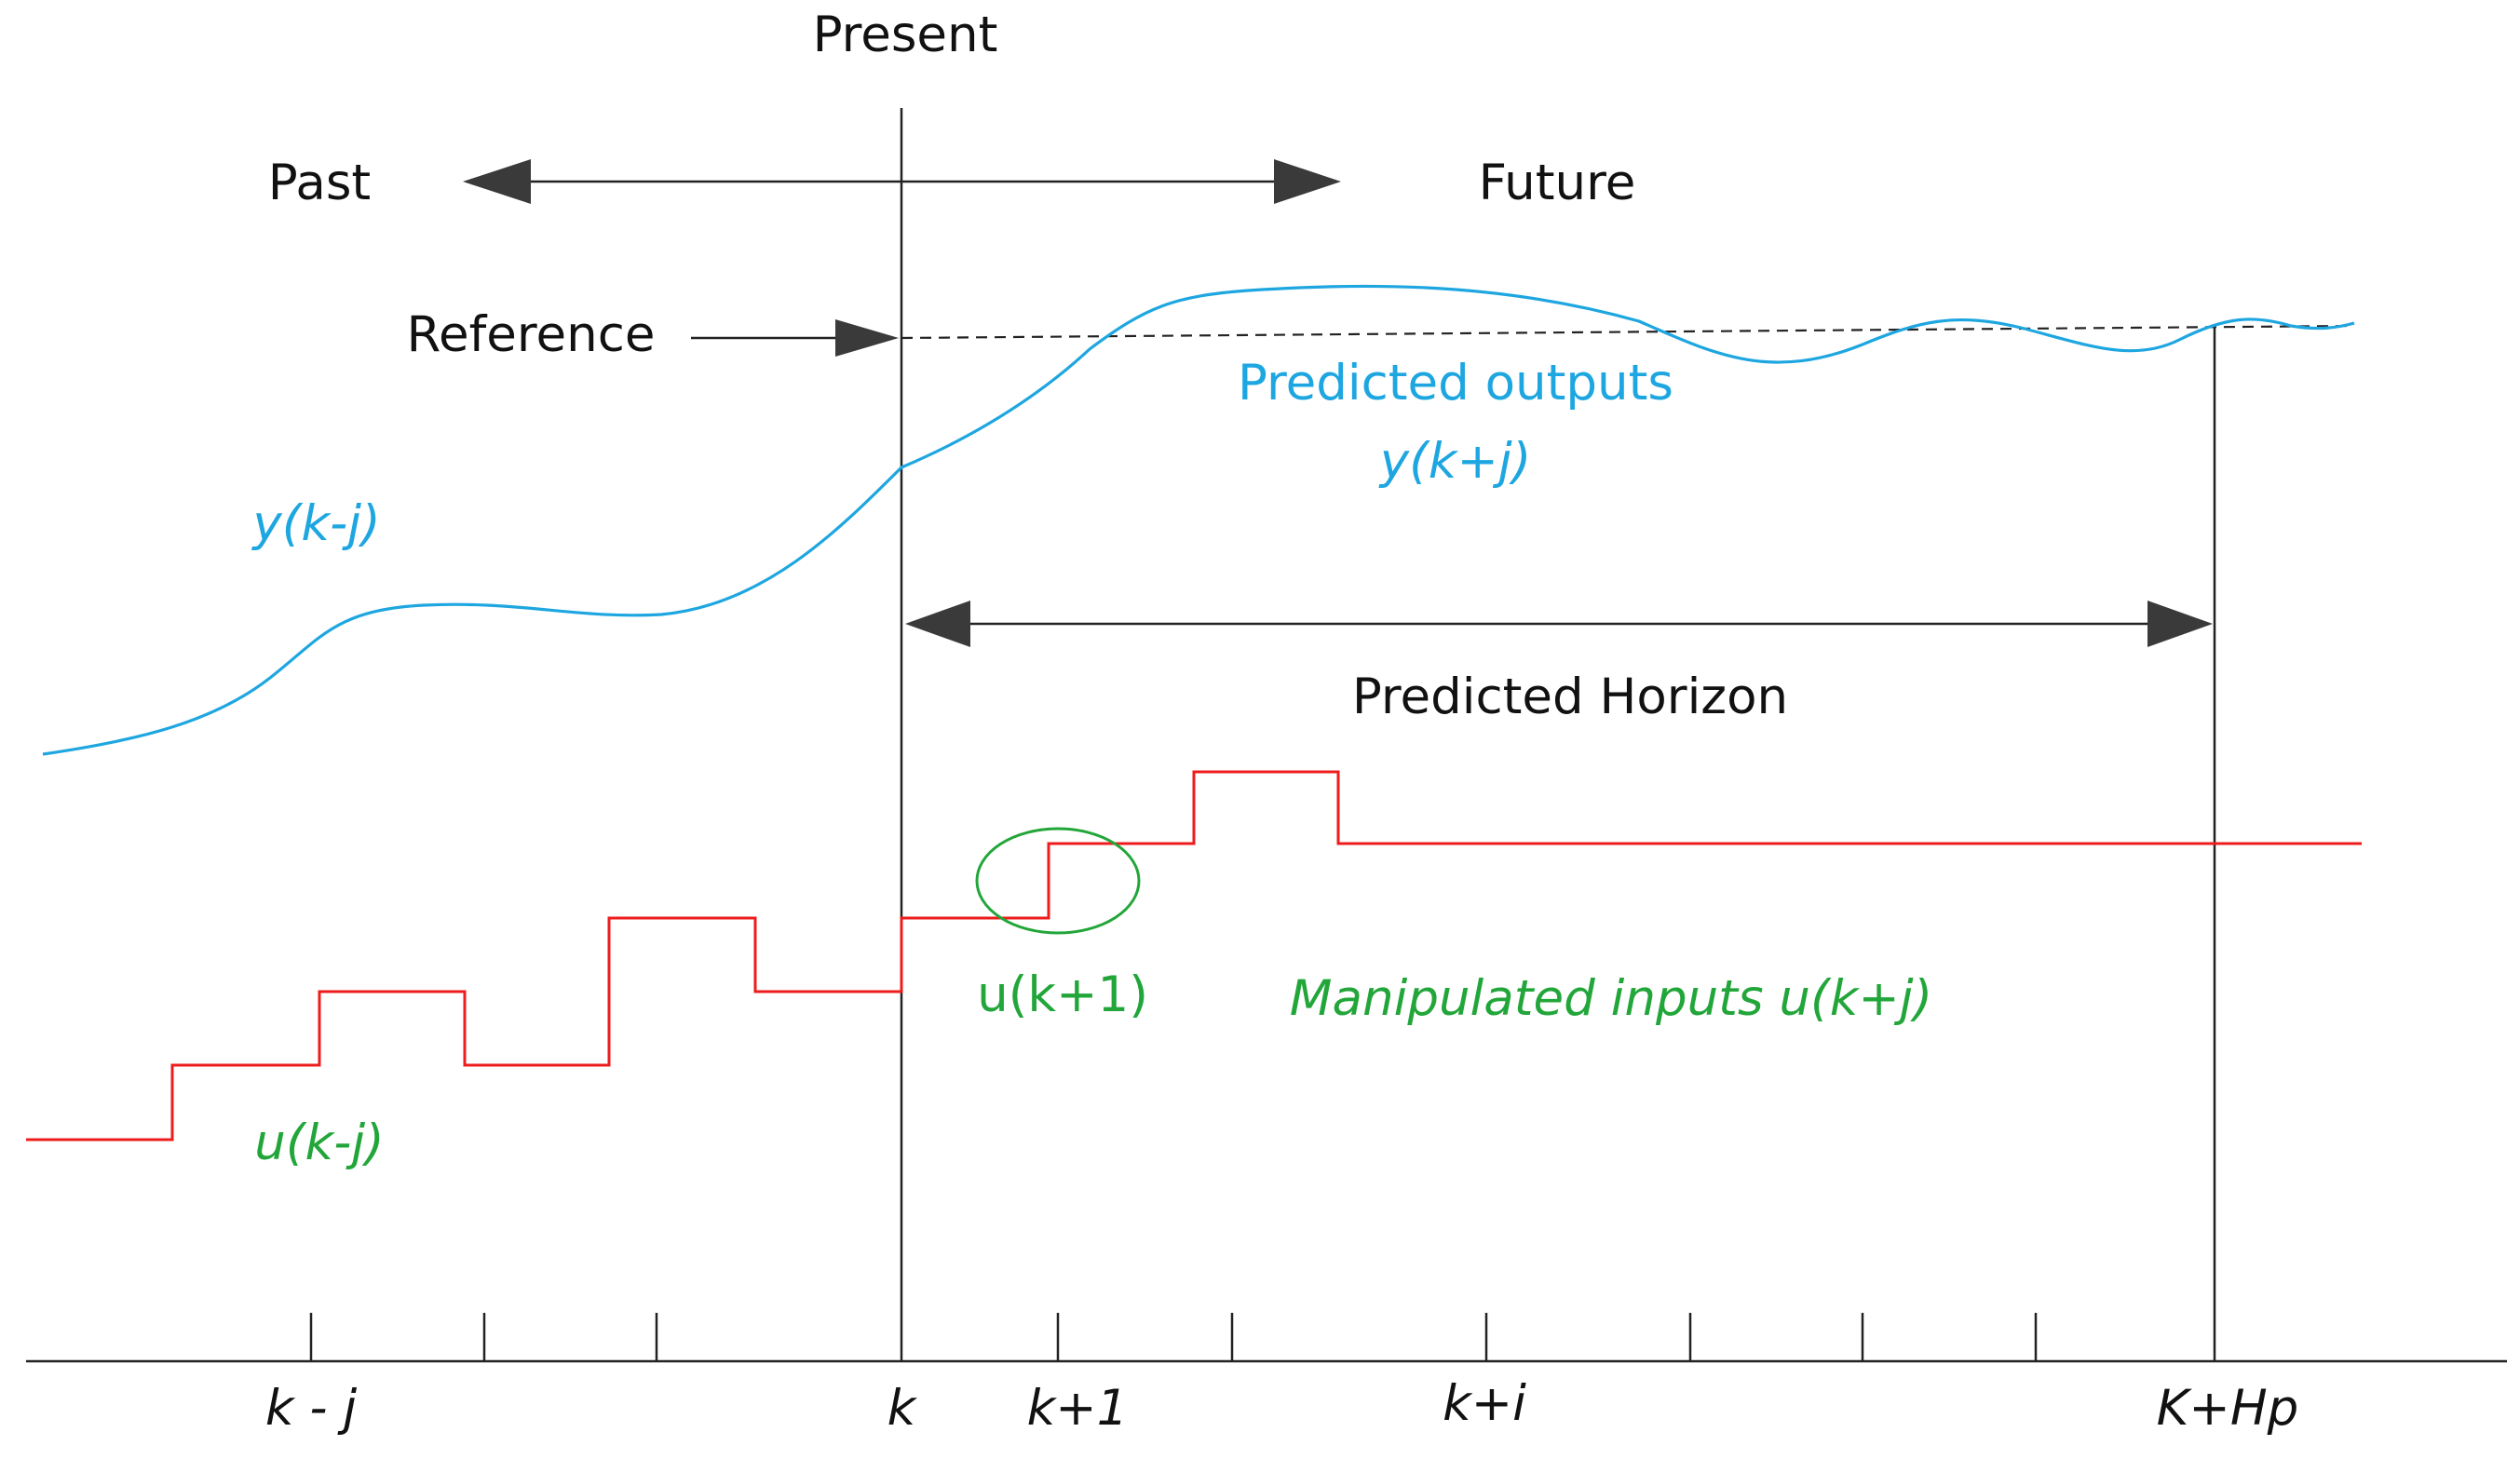 This screenshot has width=2520, height=1459. What do you see at coordinates (311, 1408) in the screenshot?
I see `tick-label-k-minus-j: k - j` at bounding box center [311, 1408].